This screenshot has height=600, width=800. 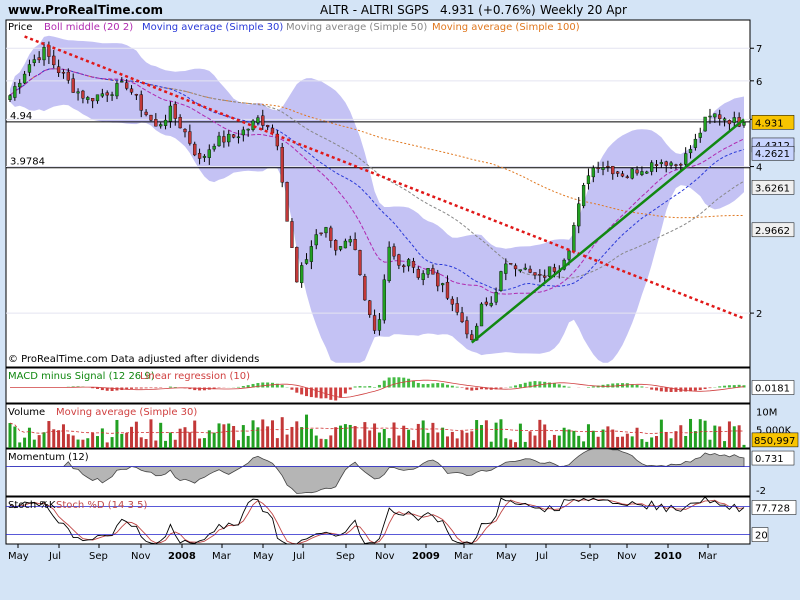 What do you see at coordinates (668, 556) in the screenshot?
I see `x-tick-label: 2010` at bounding box center [668, 556].